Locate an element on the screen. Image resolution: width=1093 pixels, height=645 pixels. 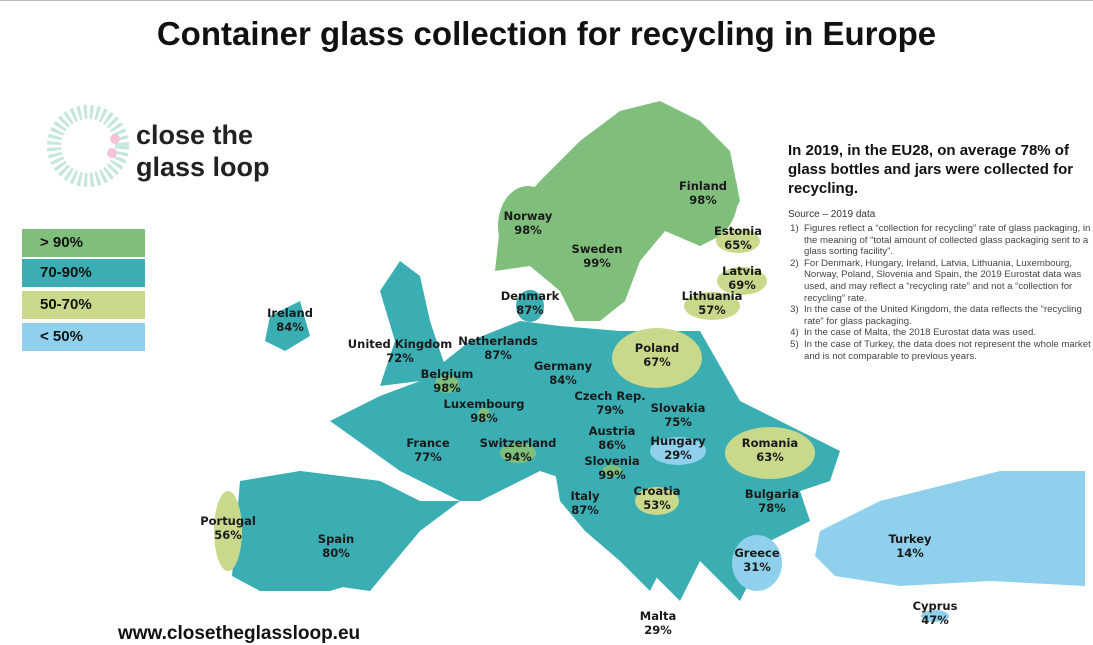
country-value: 72% is located at coordinates (400, 358).